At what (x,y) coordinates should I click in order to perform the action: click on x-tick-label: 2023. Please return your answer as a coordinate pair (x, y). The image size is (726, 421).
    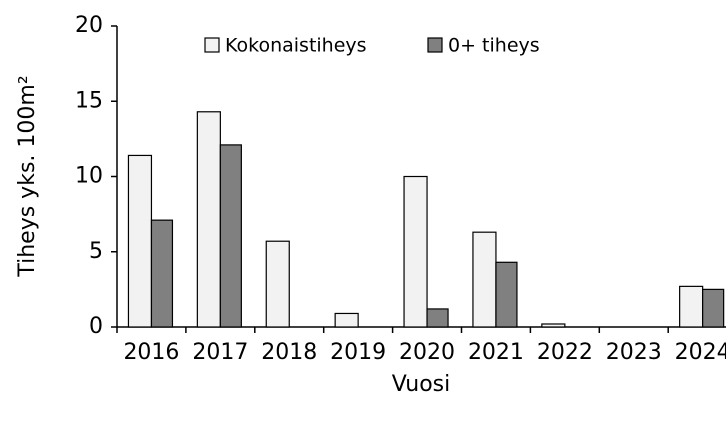
    Looking at the image, I should click on (634, 352).